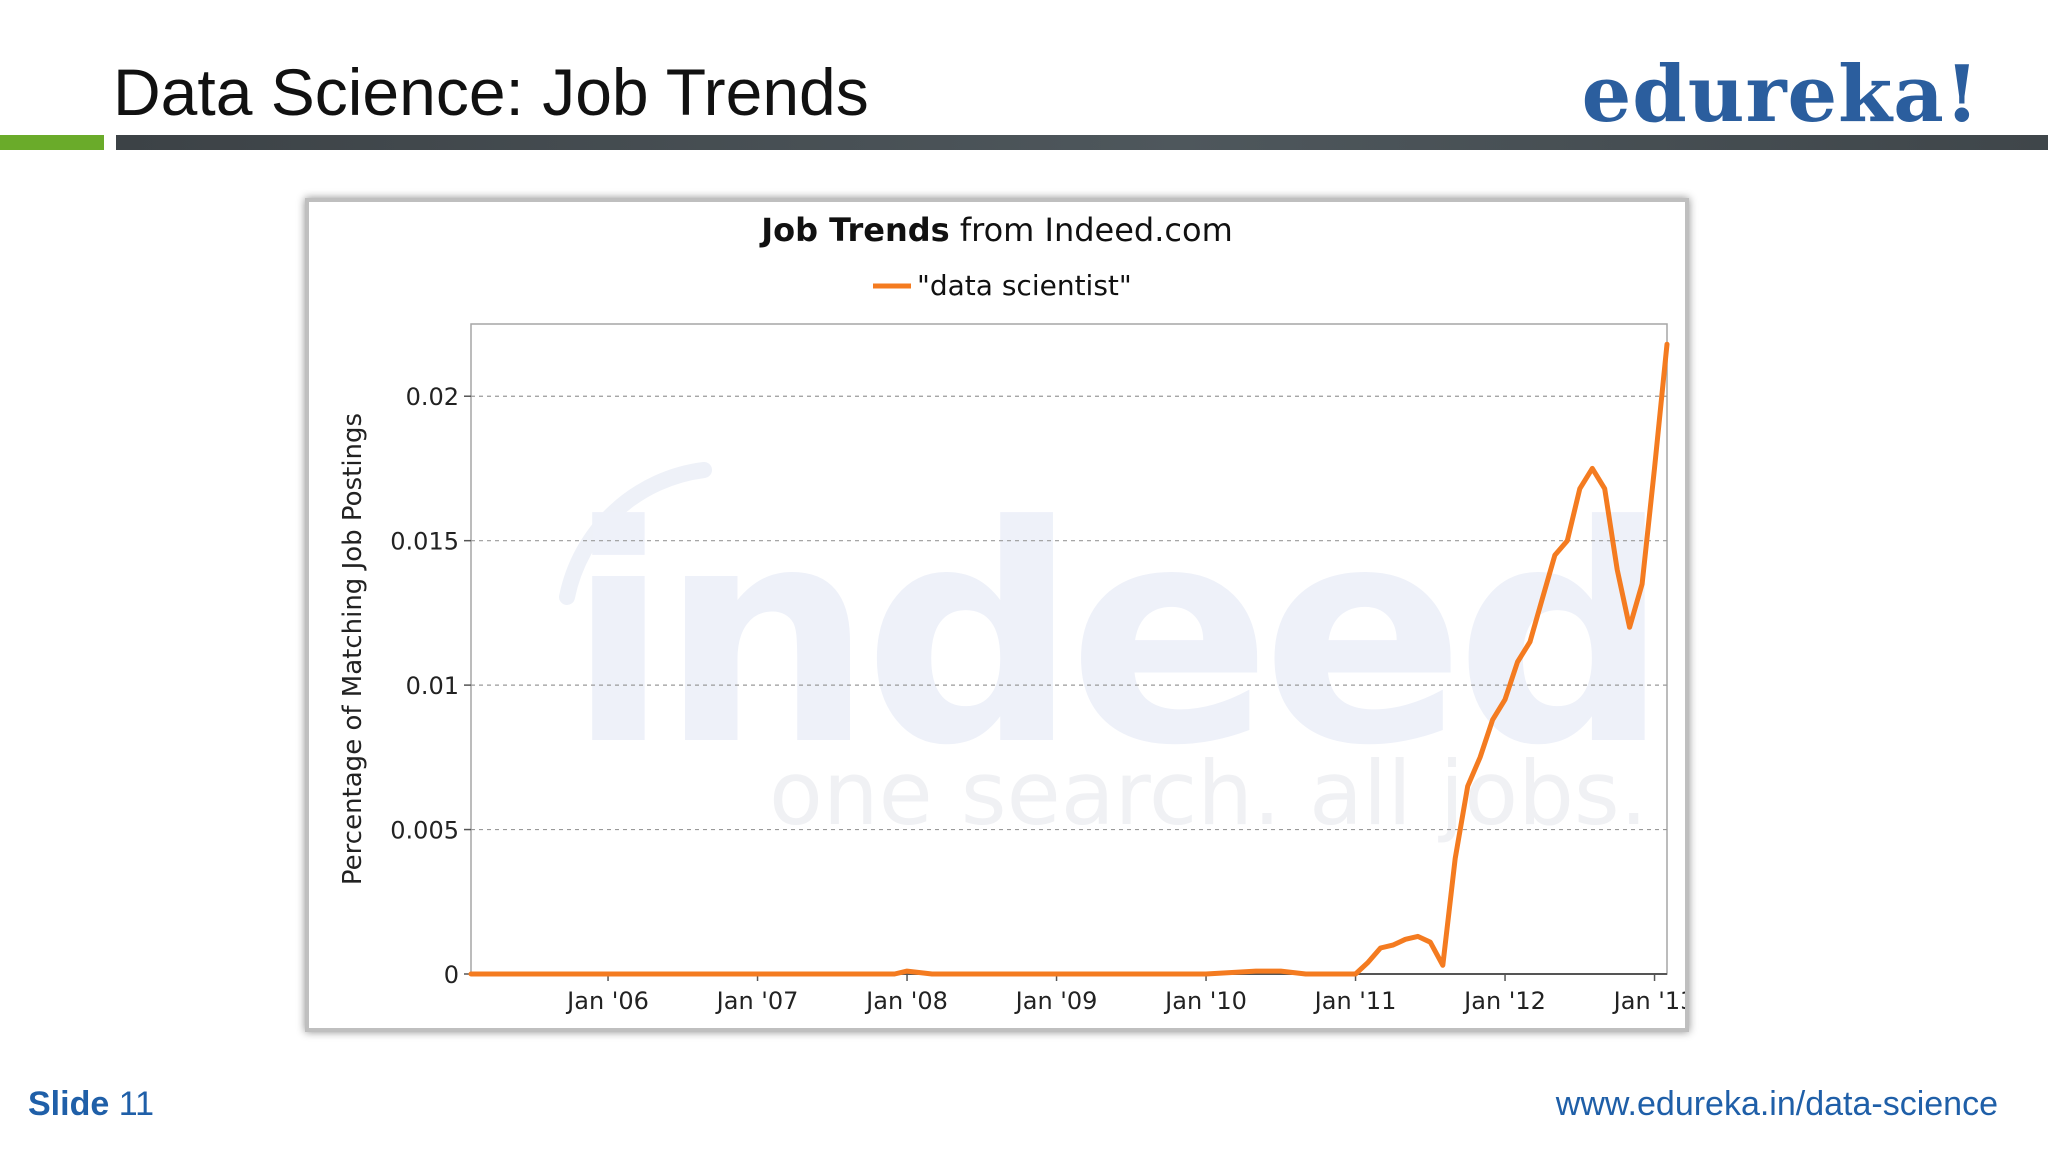 The height and width of the screenshot is (1152, 2048). What do you see at coordinates (136, 1104) in the screenshot?
I see `slide-number-value: 11` at bounding box center [136, 1104].